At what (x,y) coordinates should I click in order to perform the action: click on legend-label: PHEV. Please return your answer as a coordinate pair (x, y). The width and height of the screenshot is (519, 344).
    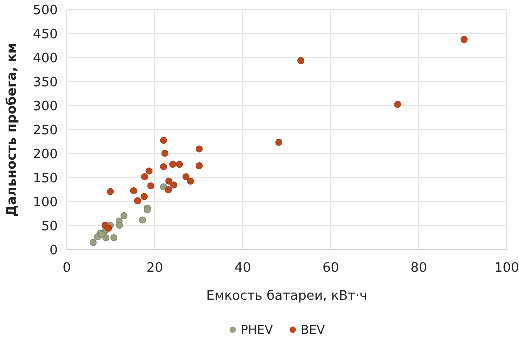
    Looking at the image, I should click on (257, 330).